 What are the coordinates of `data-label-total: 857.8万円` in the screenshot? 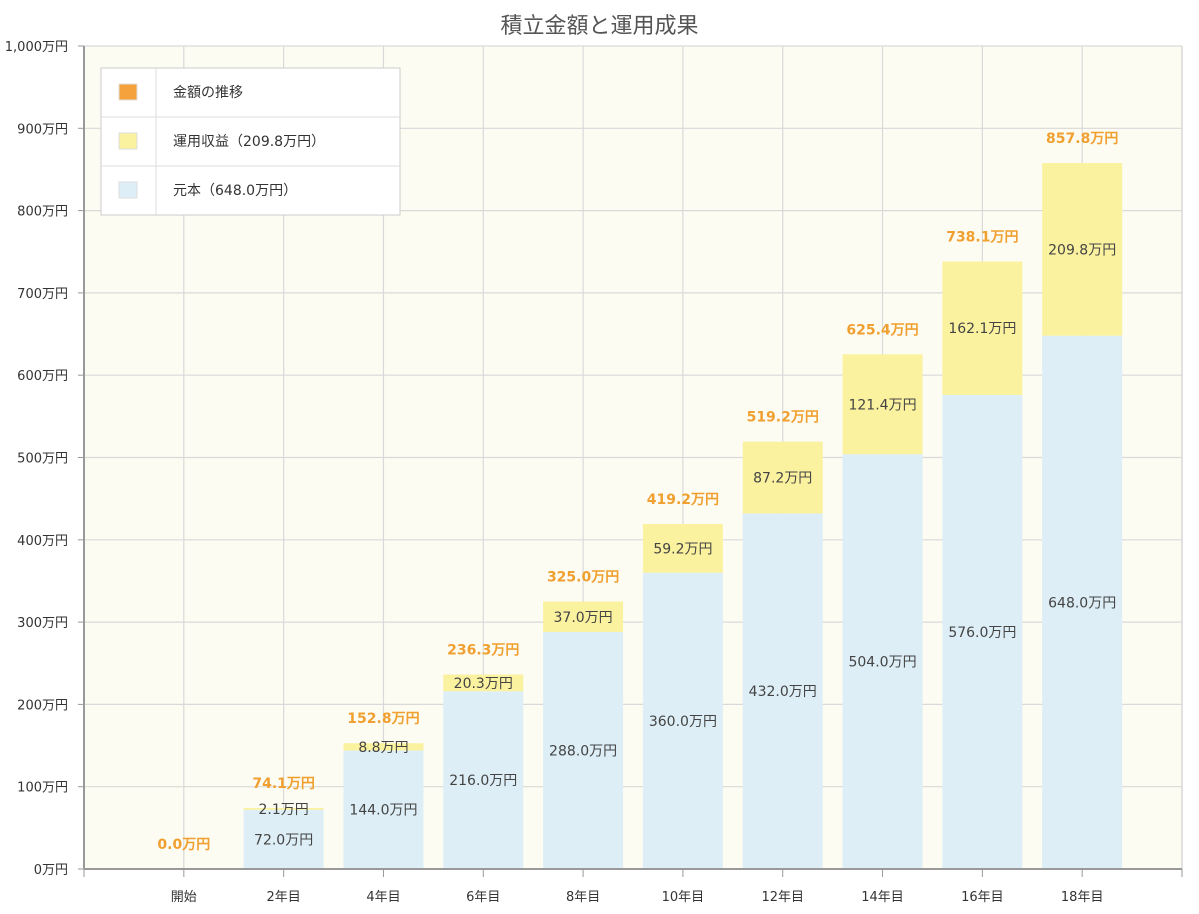 It's located at (1082, 139).